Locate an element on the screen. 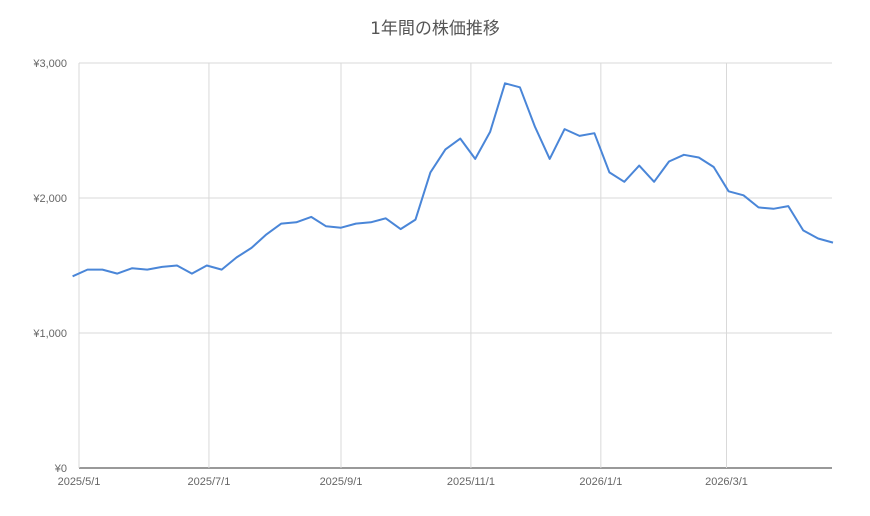 This screenshot has height=516, width=870. y-tick-label: ¥3,000 is located at coordinates (49, 64).